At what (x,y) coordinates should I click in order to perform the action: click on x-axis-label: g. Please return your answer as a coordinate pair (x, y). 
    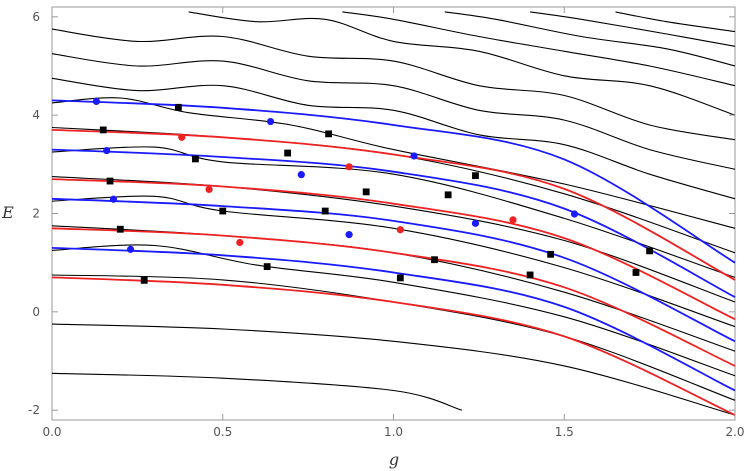
    Looking at the image, I should click on (394, 459).